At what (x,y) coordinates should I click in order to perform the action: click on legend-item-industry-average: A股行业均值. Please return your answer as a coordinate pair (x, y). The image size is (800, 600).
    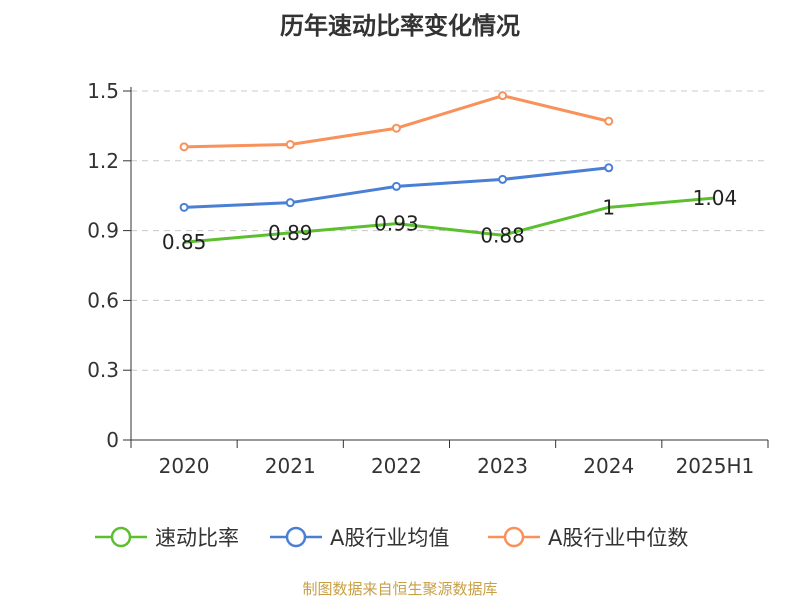
    Looking at the image, I should click on (359, 537).